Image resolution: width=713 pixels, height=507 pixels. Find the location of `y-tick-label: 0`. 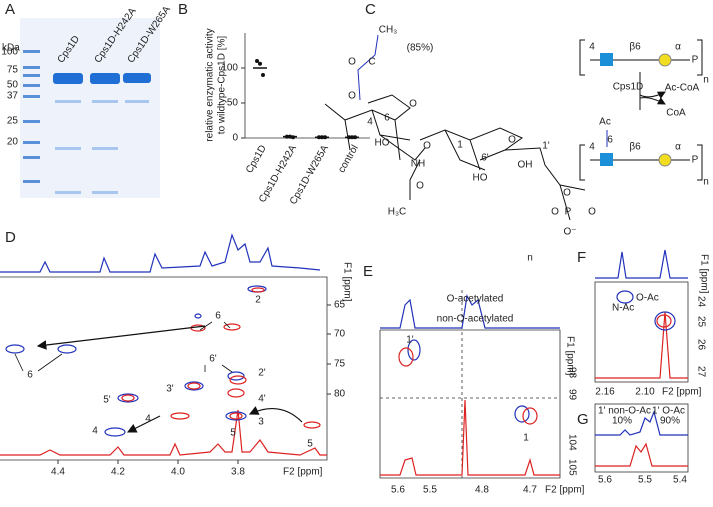

y-tick-label: 0 is located at coordinates (235, 138).